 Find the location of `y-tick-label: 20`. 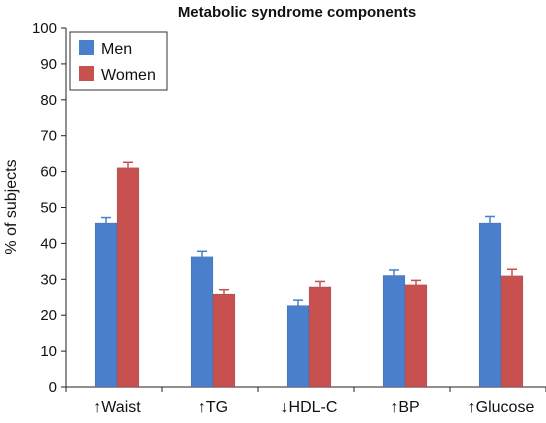

y-tick-label: 20 is located at coordinates (48, 315).